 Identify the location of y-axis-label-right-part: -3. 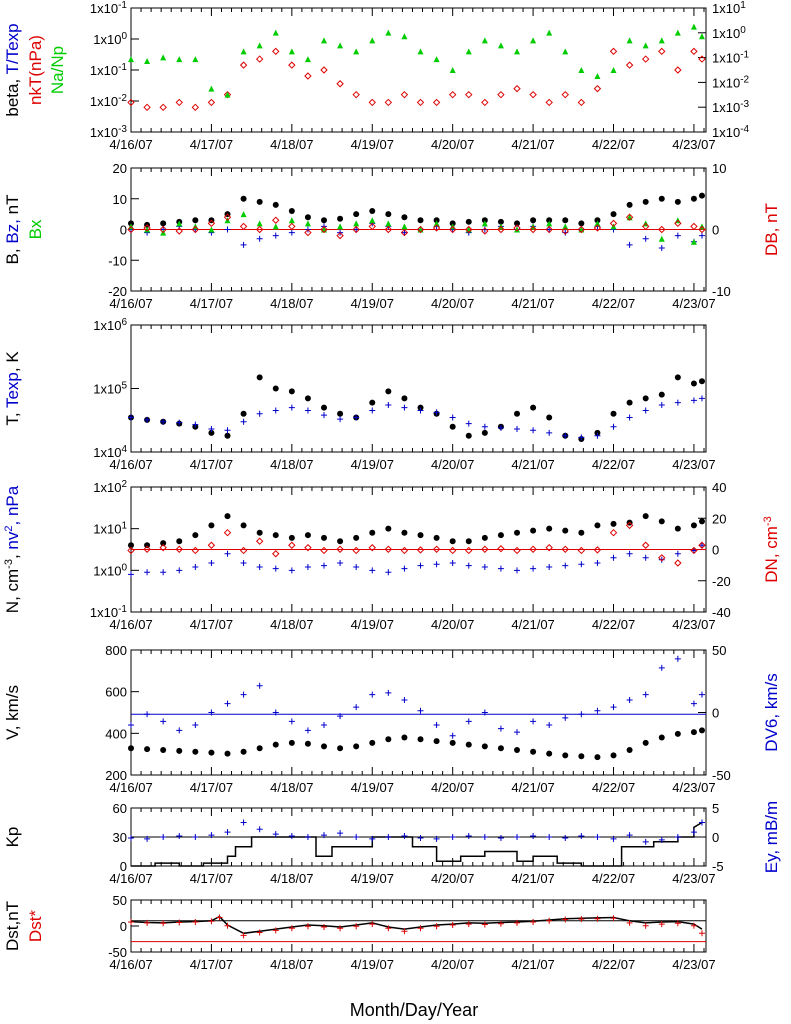
(768, 521).